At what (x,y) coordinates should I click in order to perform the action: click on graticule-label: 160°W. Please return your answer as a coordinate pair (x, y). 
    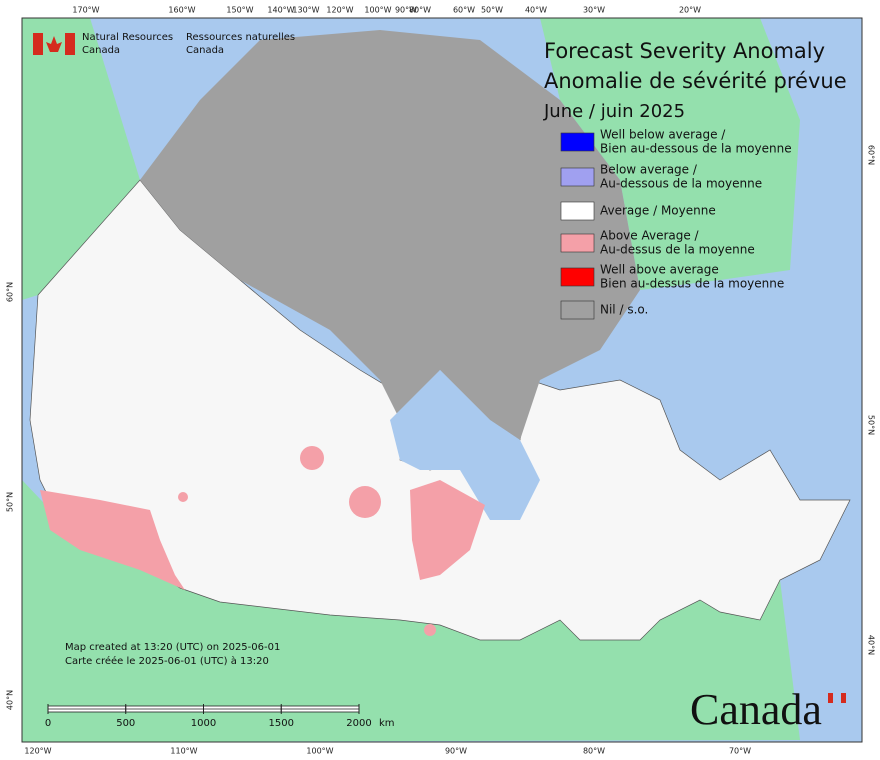
    Looking at the image, I should click on (181, 10).